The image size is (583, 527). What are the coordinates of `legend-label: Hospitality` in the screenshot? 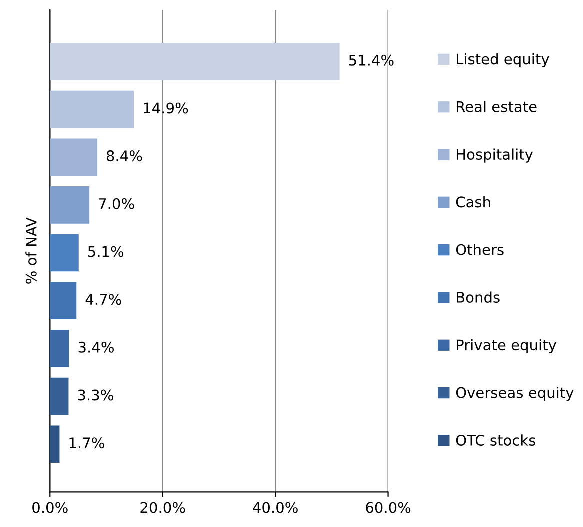 It's located at (495, 155).